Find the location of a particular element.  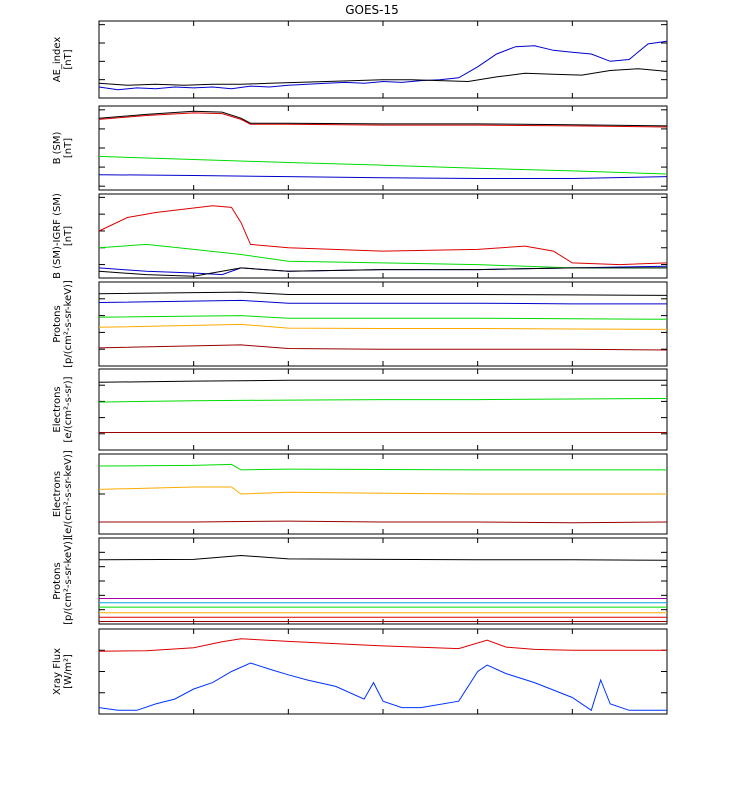

y-axis-label: Xray Flux[W/m²] is located at coordinates (63, 671).